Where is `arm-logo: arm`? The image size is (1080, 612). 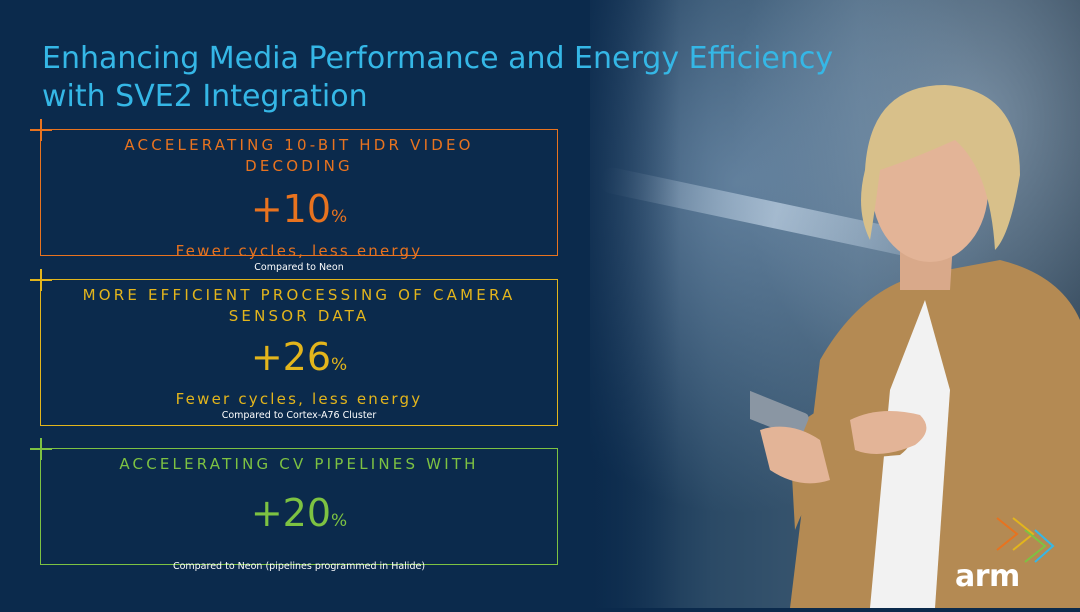 arm-logo: arm is located at coordinates (987, 576).